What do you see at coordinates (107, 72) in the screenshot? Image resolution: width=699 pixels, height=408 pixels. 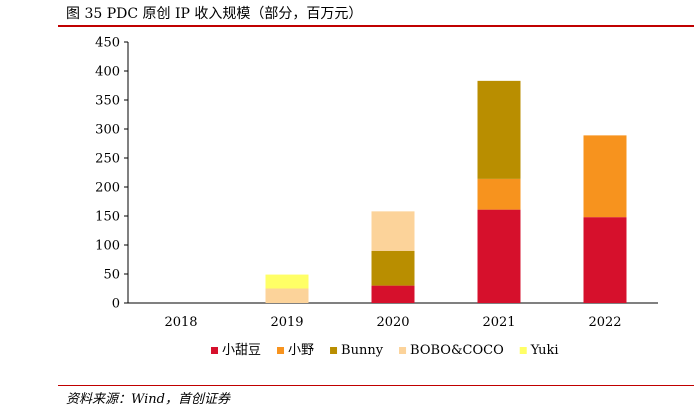 I see `y-tick-label: 400` at bounding box center [107, 72].